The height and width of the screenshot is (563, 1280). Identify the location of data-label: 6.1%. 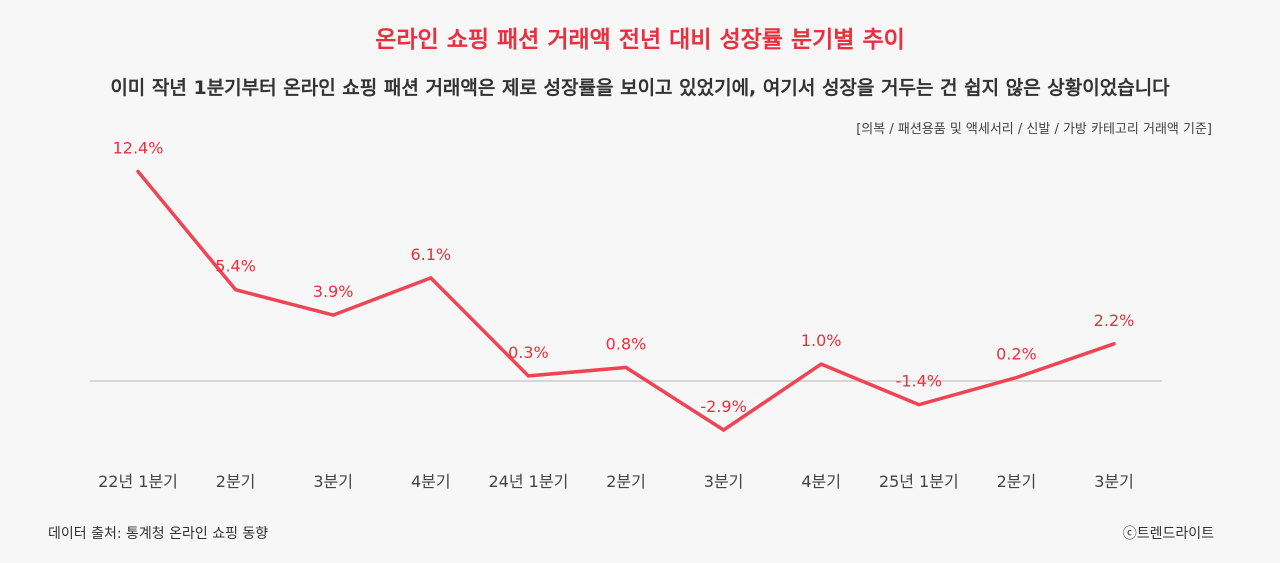
(430, 254).